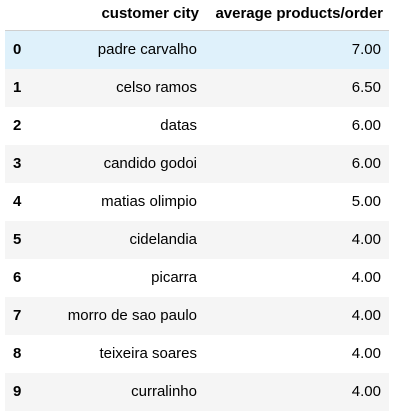  Describe the element at coordinates (150, 163) in the screenshot. I see `customer-city-cell: candido godoi` at that location.